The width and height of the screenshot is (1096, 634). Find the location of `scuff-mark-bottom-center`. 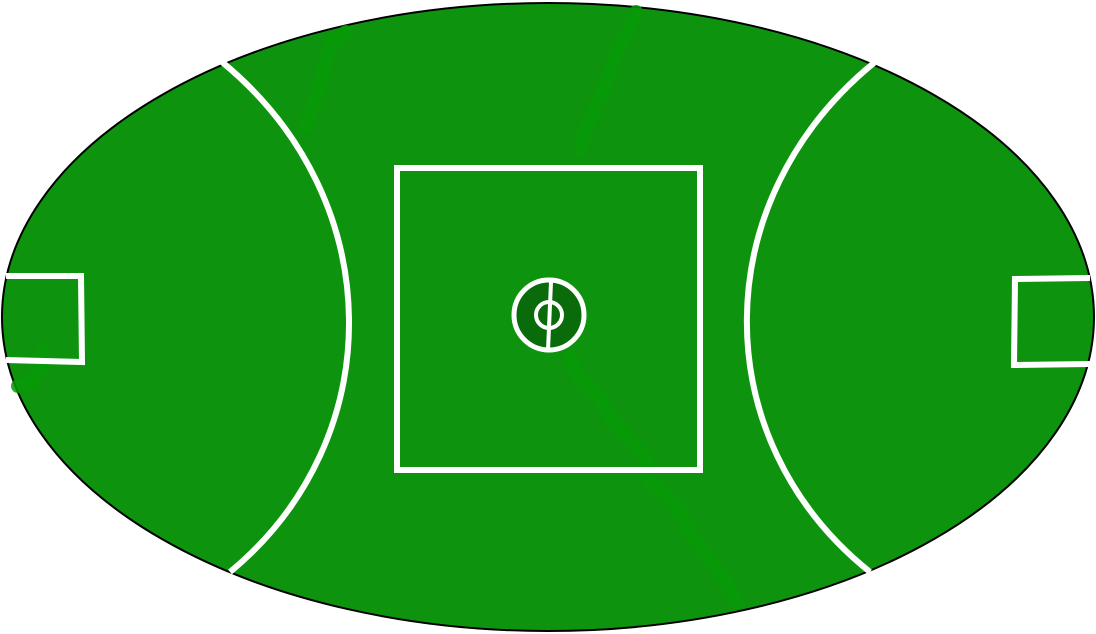

scuff-mark-bottom-center is located at coordinates (653, 480).